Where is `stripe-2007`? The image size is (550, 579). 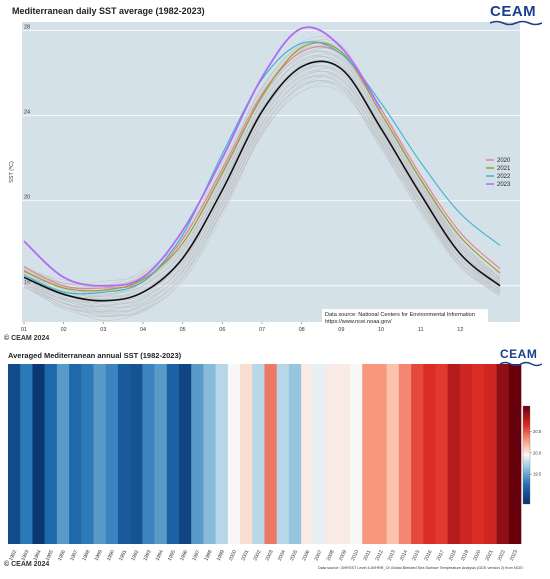
stripe-2007 is located at coordinates (319, 454).